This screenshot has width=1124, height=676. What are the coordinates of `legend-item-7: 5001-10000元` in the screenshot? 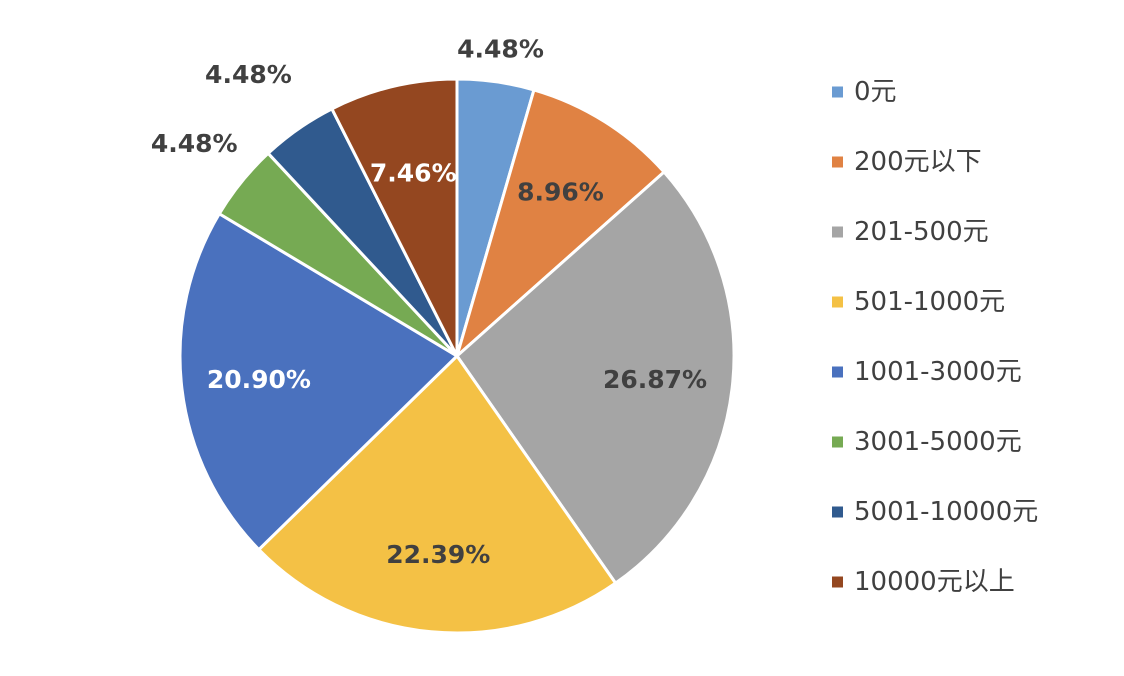 It's located at (935, 512).